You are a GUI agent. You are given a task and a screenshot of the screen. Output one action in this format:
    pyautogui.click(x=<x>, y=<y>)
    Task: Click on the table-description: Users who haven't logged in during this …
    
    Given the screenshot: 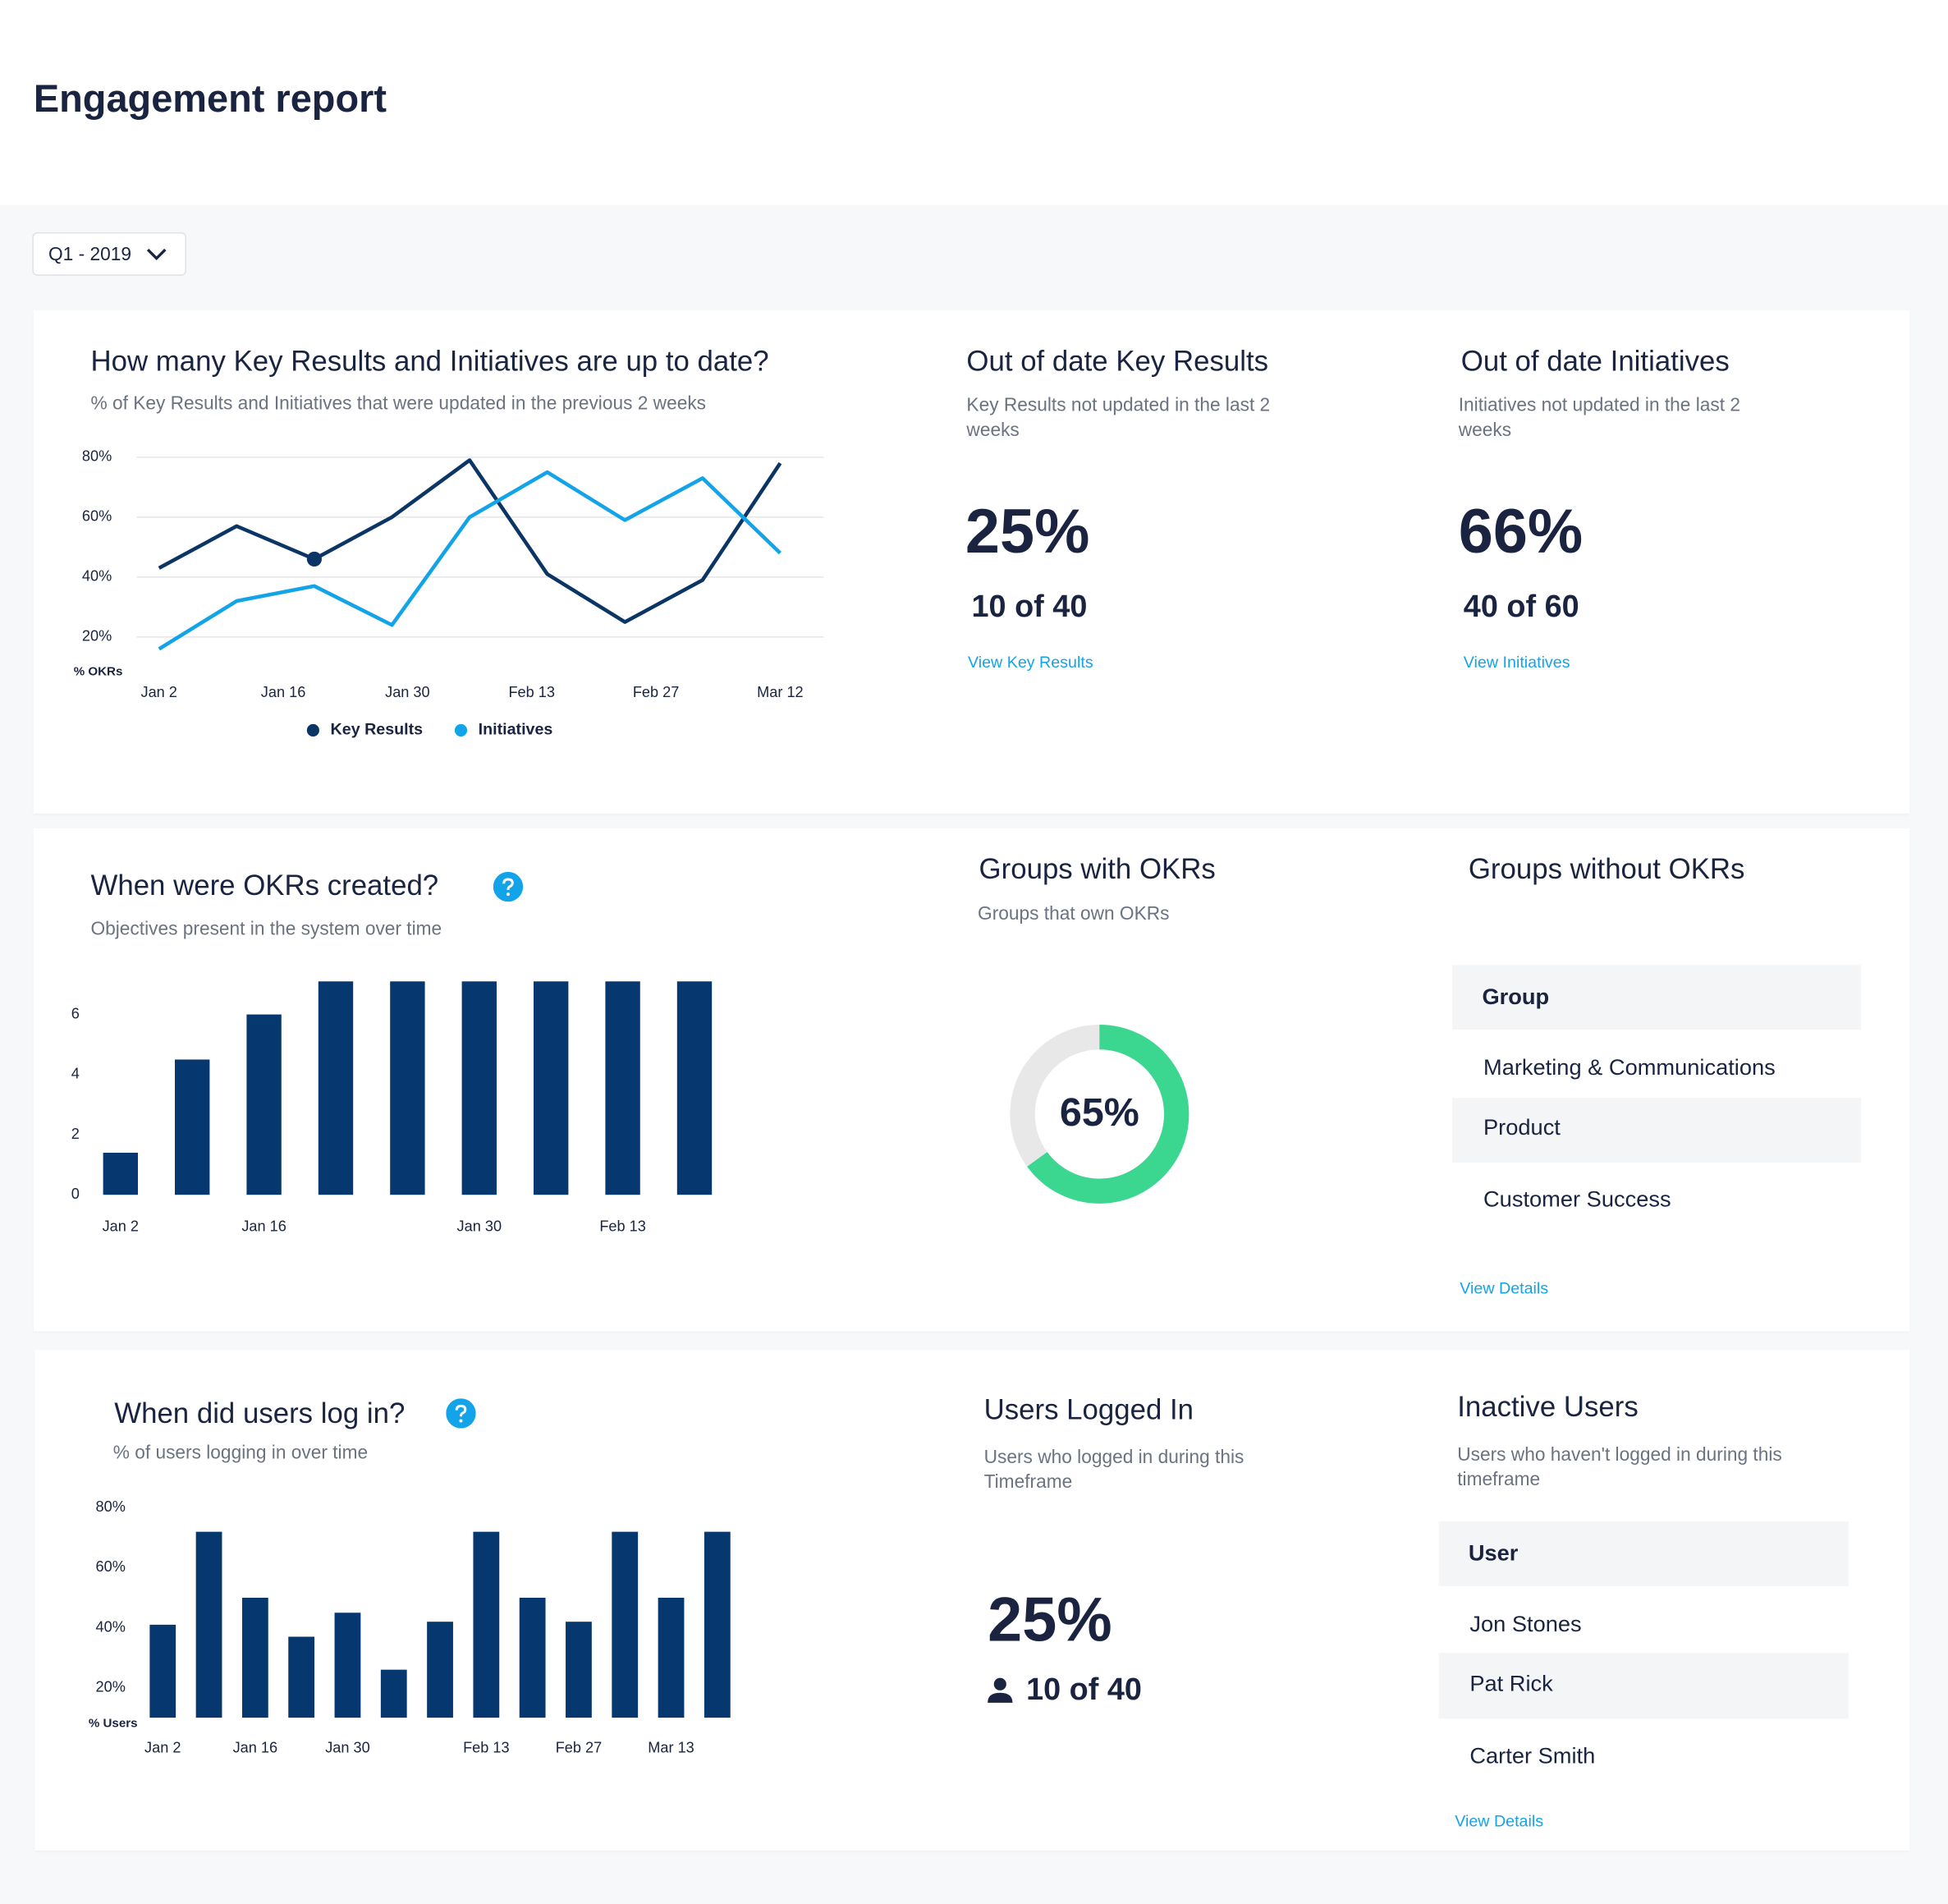 What is the action you would take?
    pyautogui.click(x=1620, y=1467)
    